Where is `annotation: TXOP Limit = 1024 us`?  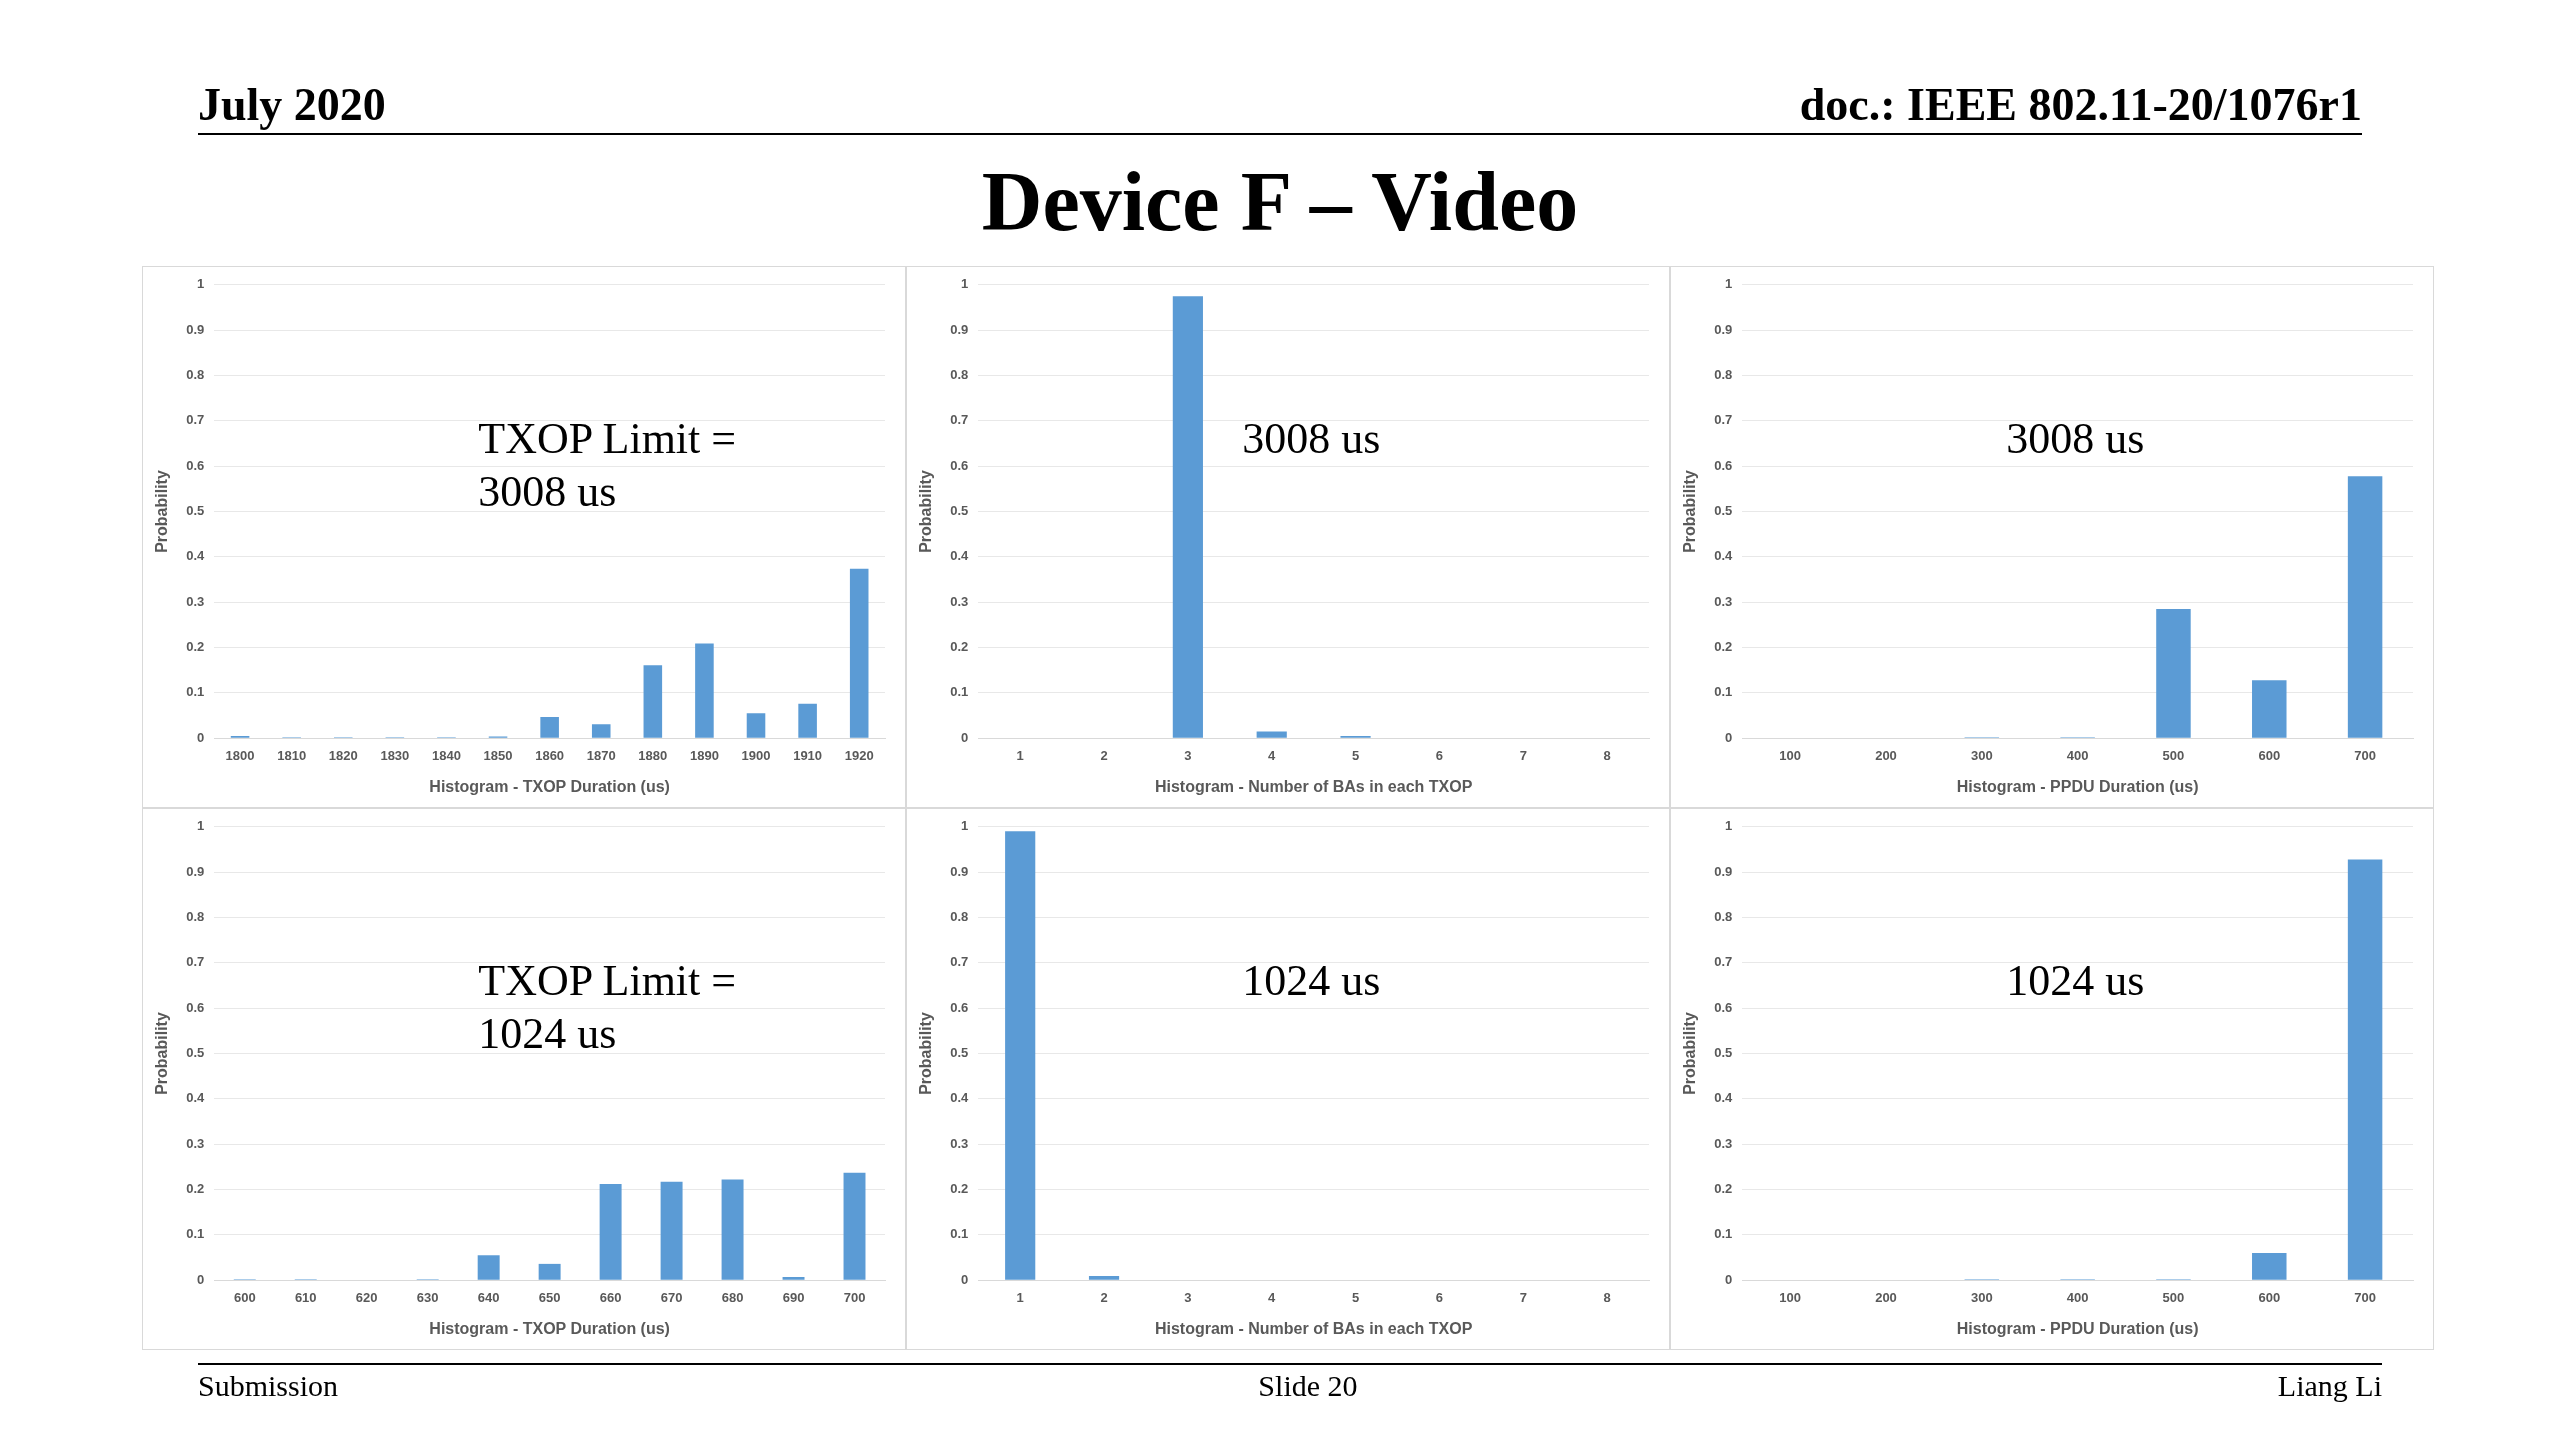
annotation: TXOP Limit = 1024 us is located at coordinates (608, 1007).